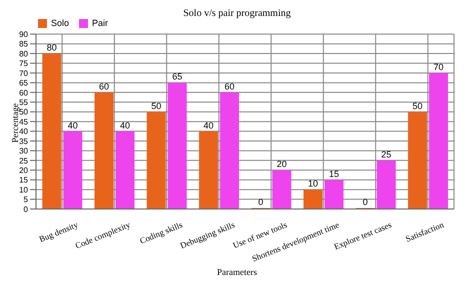  I want to click on data-label: 10, so click(313, 183).